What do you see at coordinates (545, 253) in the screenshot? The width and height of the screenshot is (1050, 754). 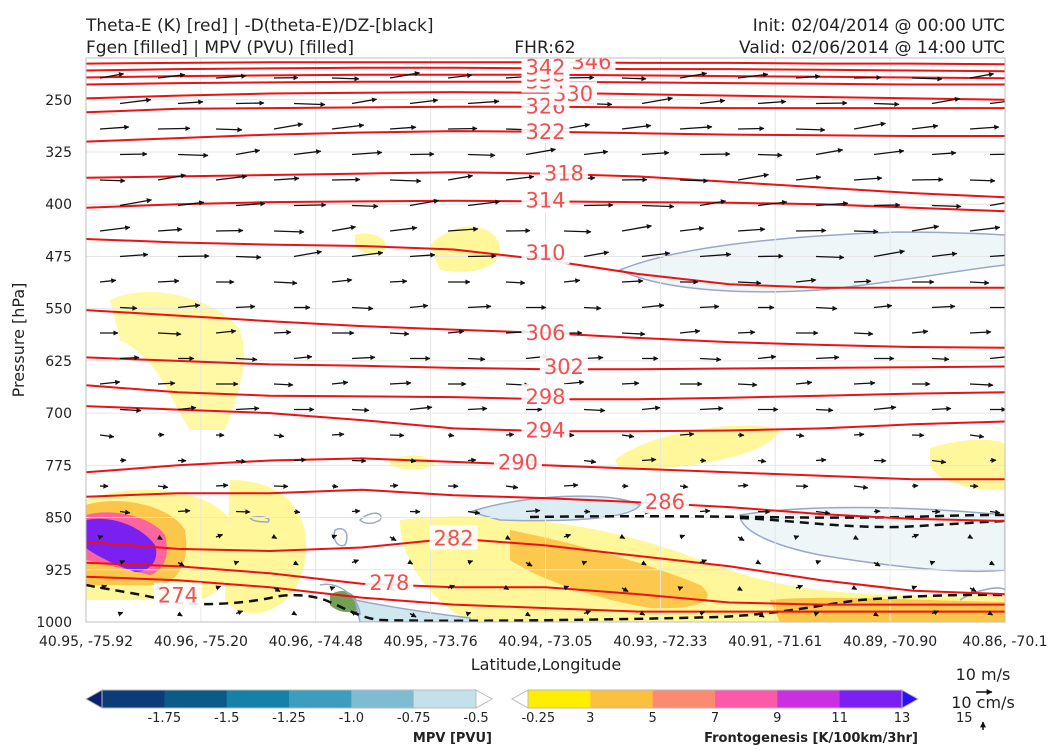 I see `isentrope-label: 310` at bounding box center [545, 253].